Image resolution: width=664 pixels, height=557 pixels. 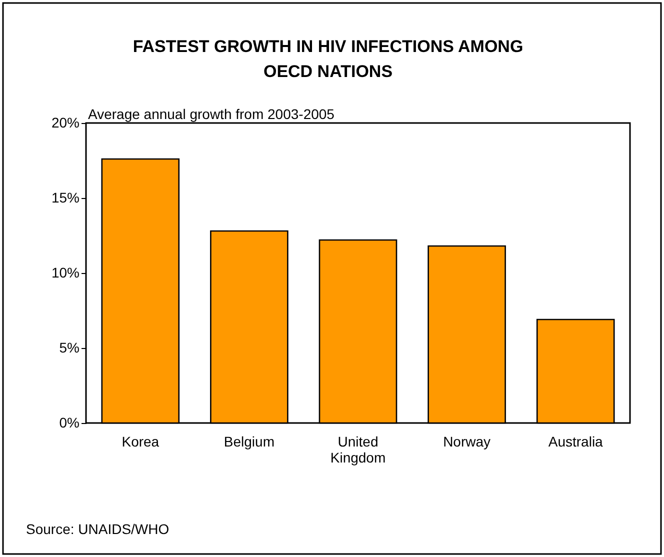 I want to click on text: OECD NATIONS, so click(x=328, y=71).